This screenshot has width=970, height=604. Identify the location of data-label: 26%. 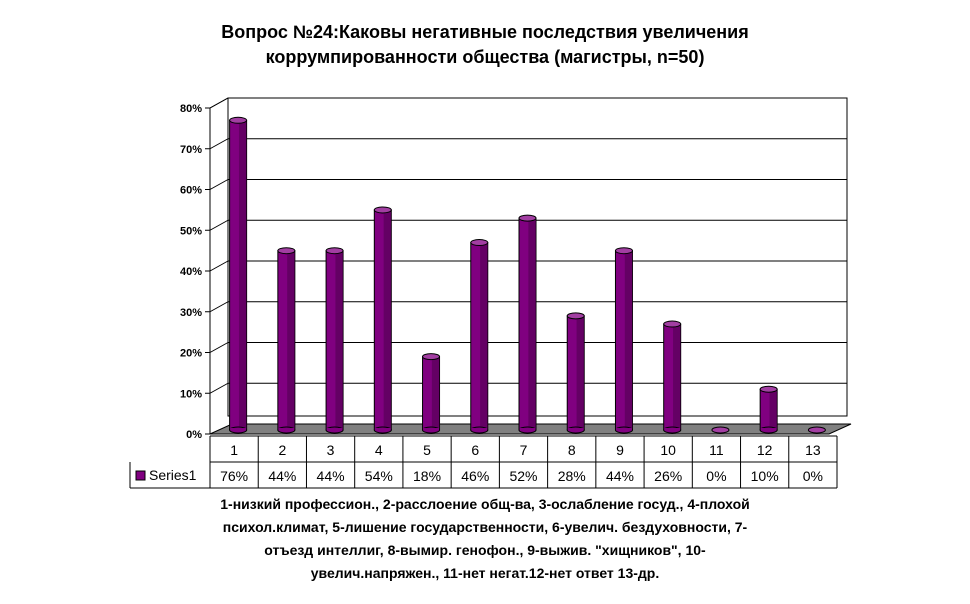
(668, 476).